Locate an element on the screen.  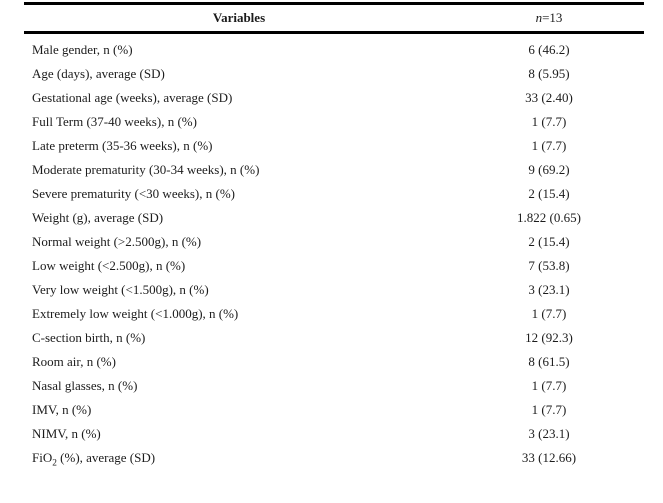
row-label: Late preterm (35-36 weeks), n (%) is located at coordinates (122, 145).